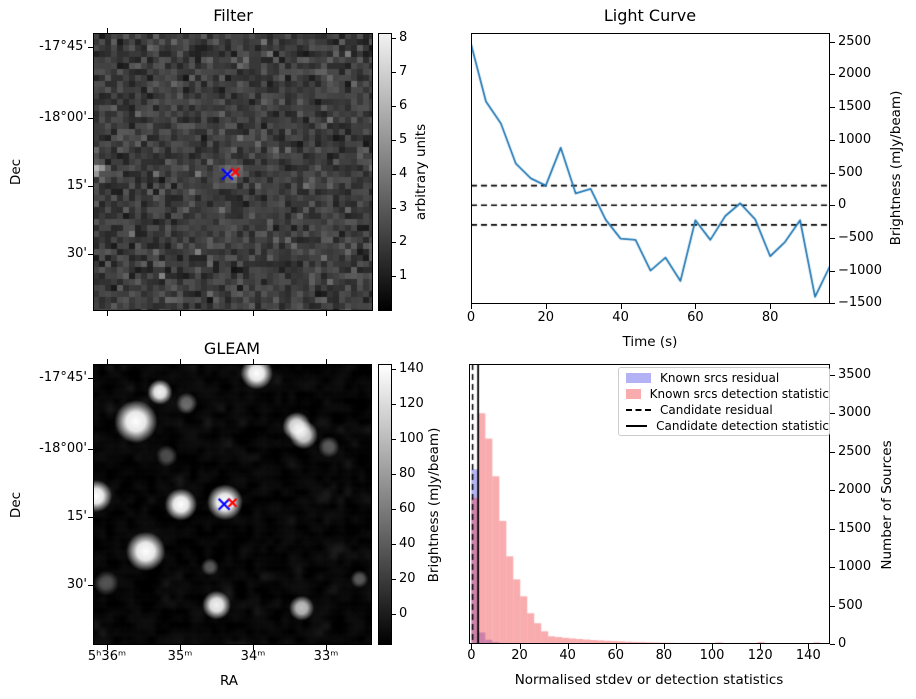  What do you see at coordinates (855, 74) in the screenshot?
I see `lc-ytick-label: 2000` at bounding box center [855, 74].